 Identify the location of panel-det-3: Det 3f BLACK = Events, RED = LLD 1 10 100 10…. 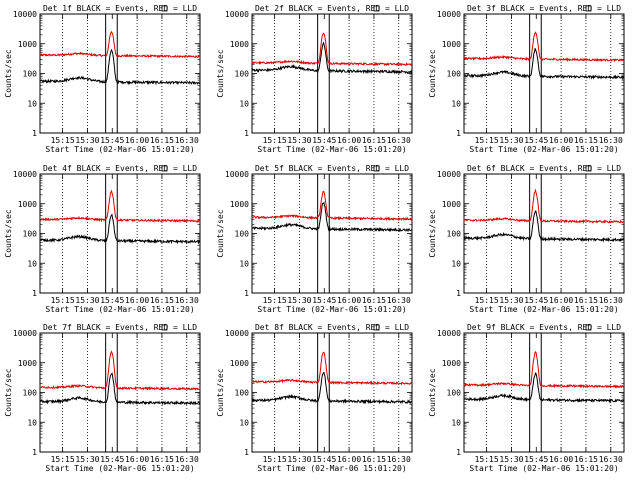
(526, 79).